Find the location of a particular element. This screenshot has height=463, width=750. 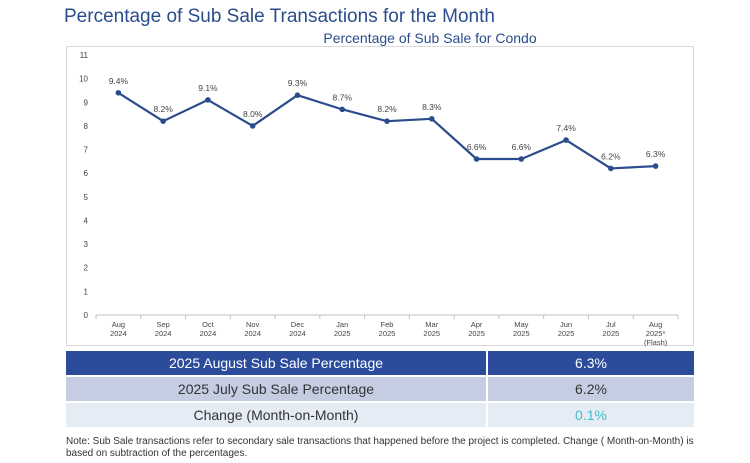

x-tick-label: Sep 2024 is located at coordinates (163, 329).